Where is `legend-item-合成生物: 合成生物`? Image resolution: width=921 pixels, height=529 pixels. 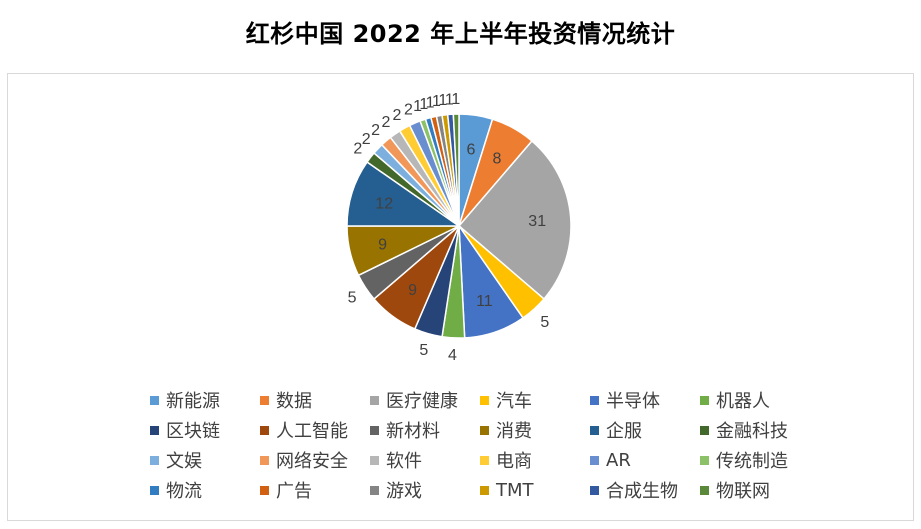
legend-item-合成生物: 合成生物 is located at coordinates (645, 490).